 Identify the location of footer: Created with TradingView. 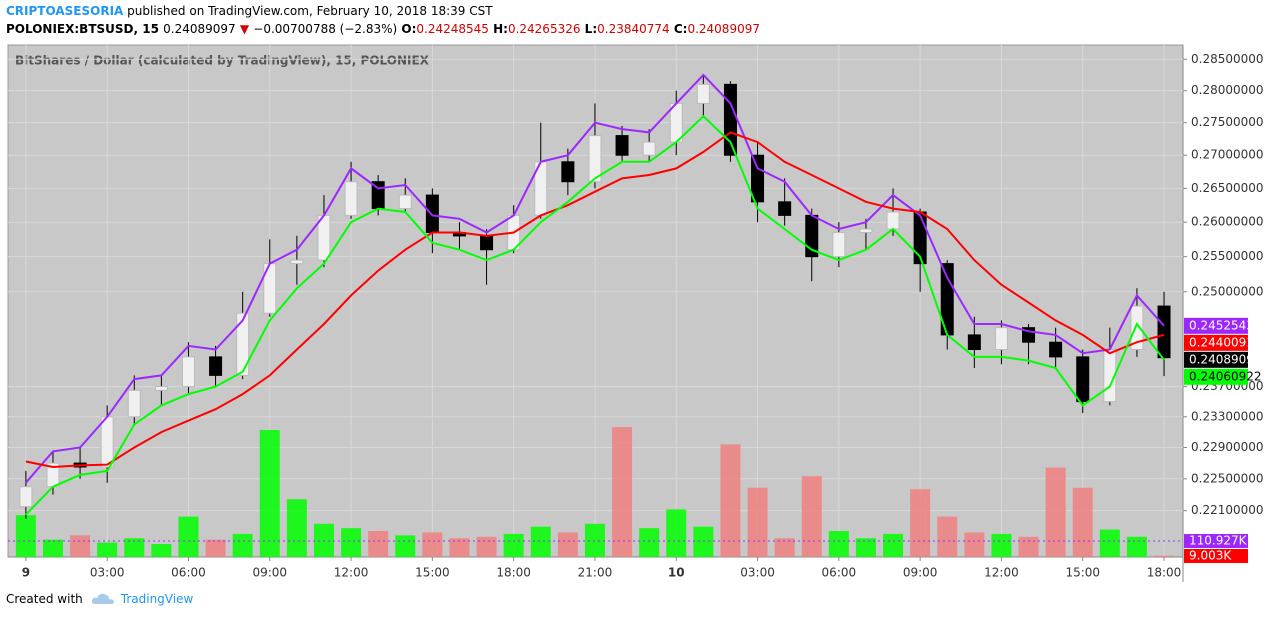
(99, 599).